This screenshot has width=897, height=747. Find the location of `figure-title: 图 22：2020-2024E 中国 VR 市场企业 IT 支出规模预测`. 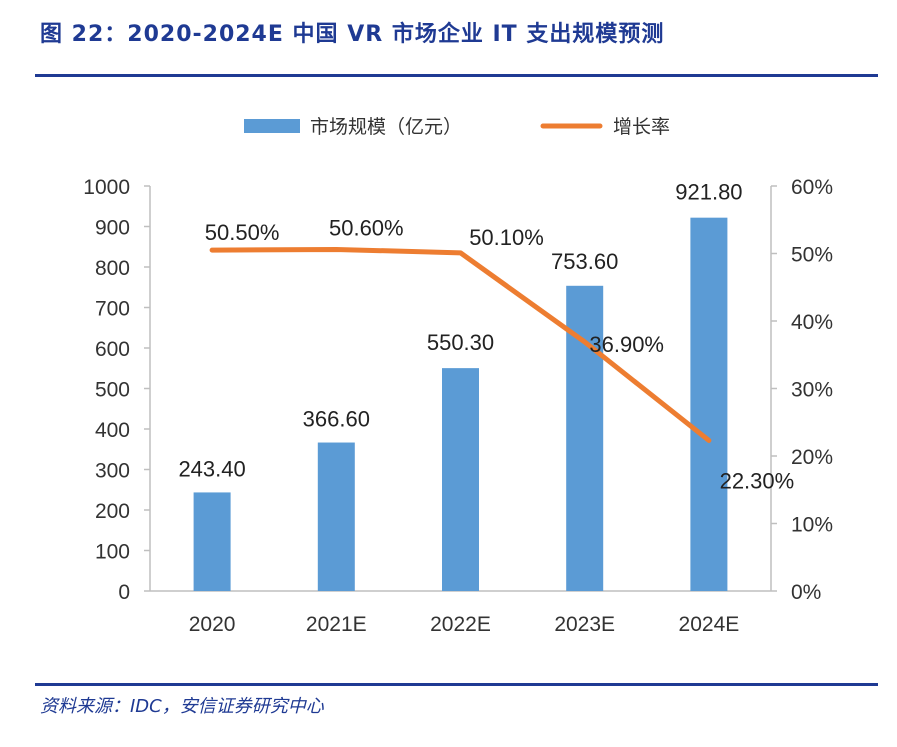

figure-title: 图 22：2020-2024E 中国 VR 市场企业 IT 支出规模预测 is located at coordinates (352, 34).